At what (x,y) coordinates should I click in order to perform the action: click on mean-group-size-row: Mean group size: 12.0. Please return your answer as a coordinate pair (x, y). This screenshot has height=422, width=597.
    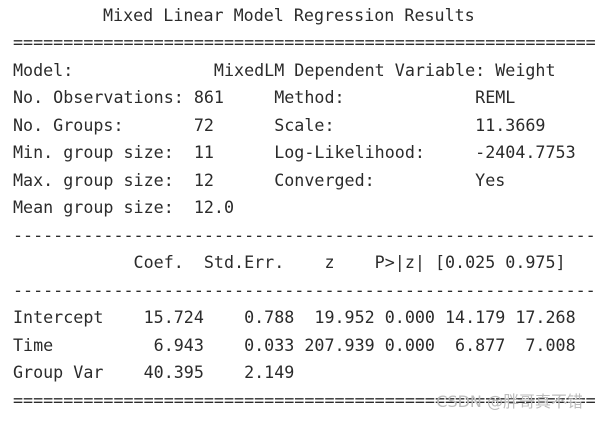
    Looking at the image, I should click on (124, 207).